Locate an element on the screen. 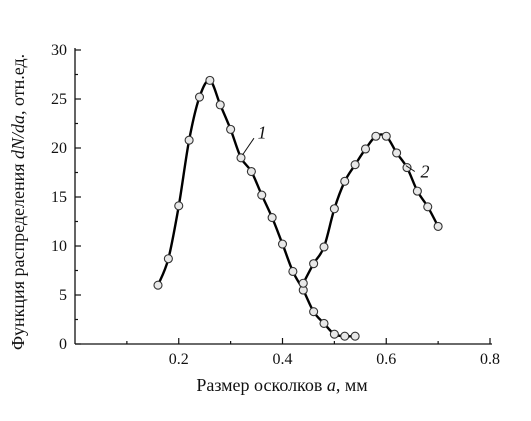  y-tick-label: 25 is located at coordinates (59, 99).